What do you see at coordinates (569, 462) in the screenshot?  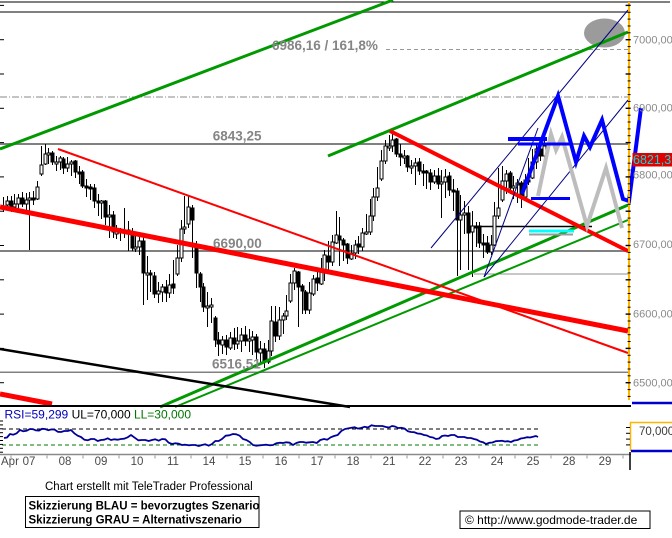 I see `svg-text: 28` at bounding box center [569, 462].